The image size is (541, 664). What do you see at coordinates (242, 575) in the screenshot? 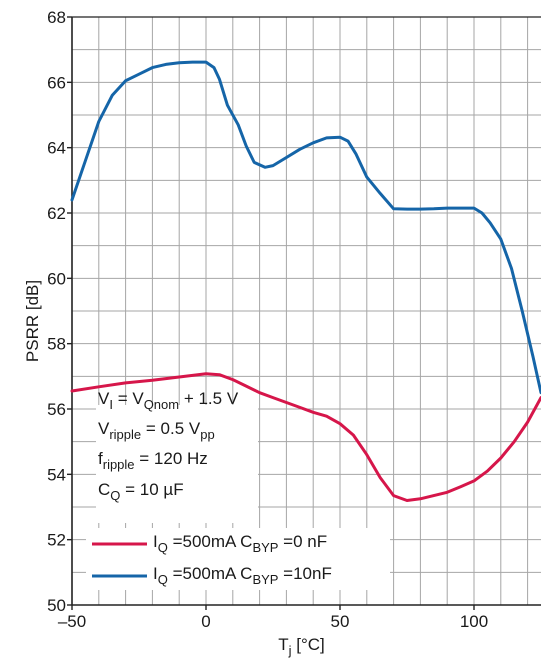
I see `legend-label-2: IQ =500mA CBYP =10nF` at bounding box center [242, 575].